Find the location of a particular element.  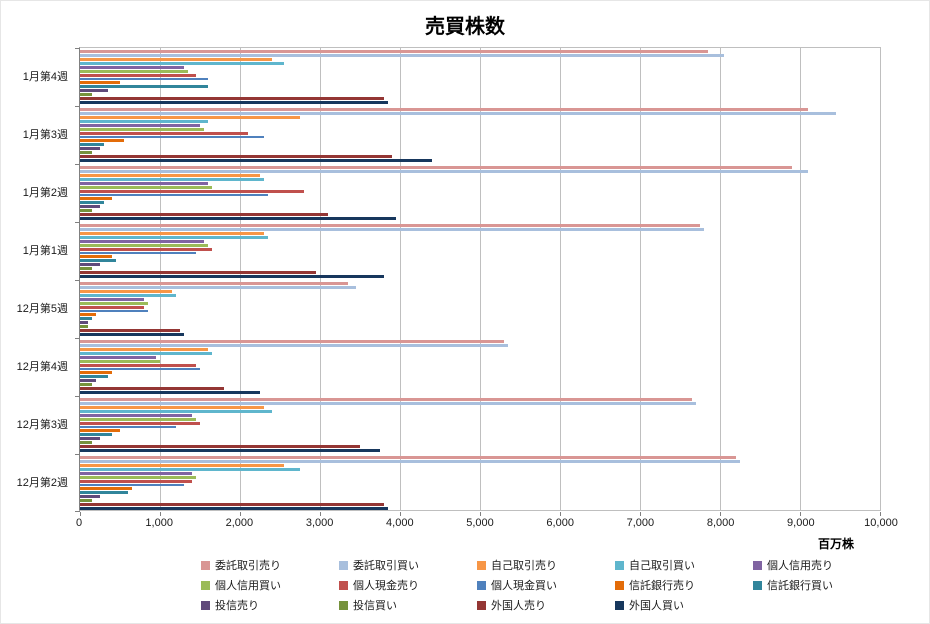

y-axis-label: 12月第2週 is located at coordinates (42, 483).